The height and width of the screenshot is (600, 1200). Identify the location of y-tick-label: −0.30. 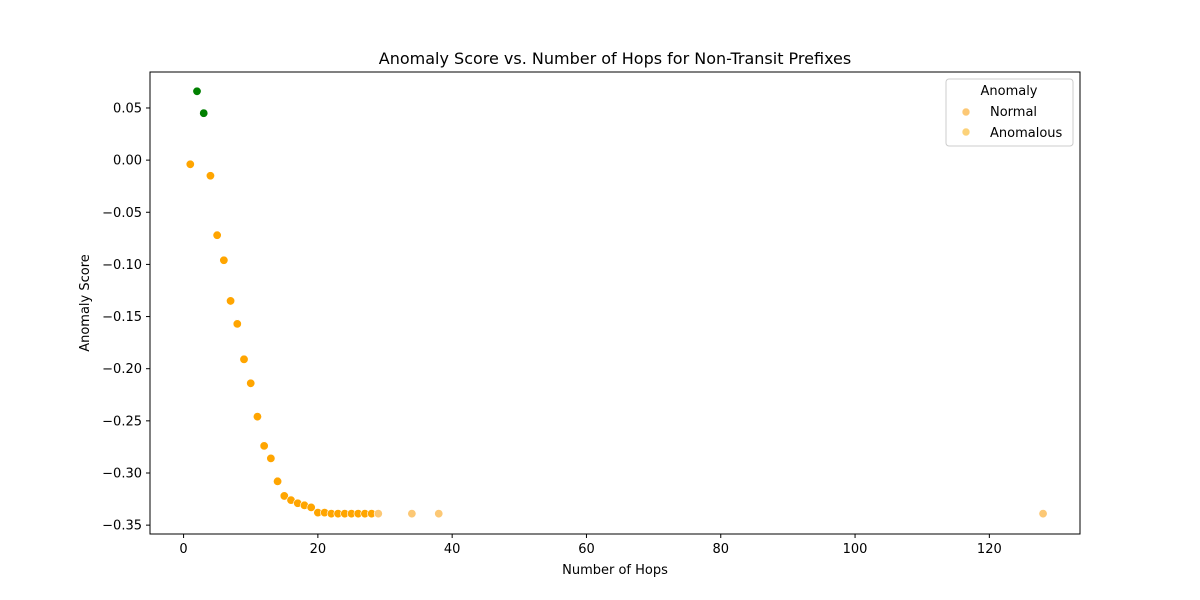
(122, 473).